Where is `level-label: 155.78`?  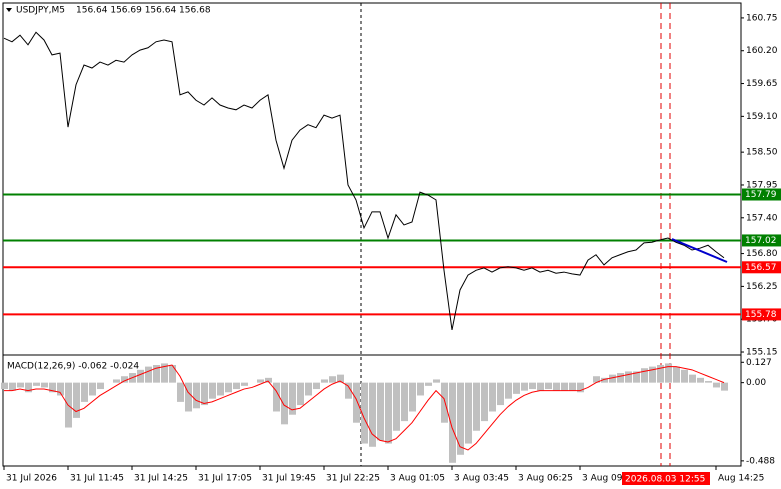
level-label: 155.78 is located at coordinates (761, 315).